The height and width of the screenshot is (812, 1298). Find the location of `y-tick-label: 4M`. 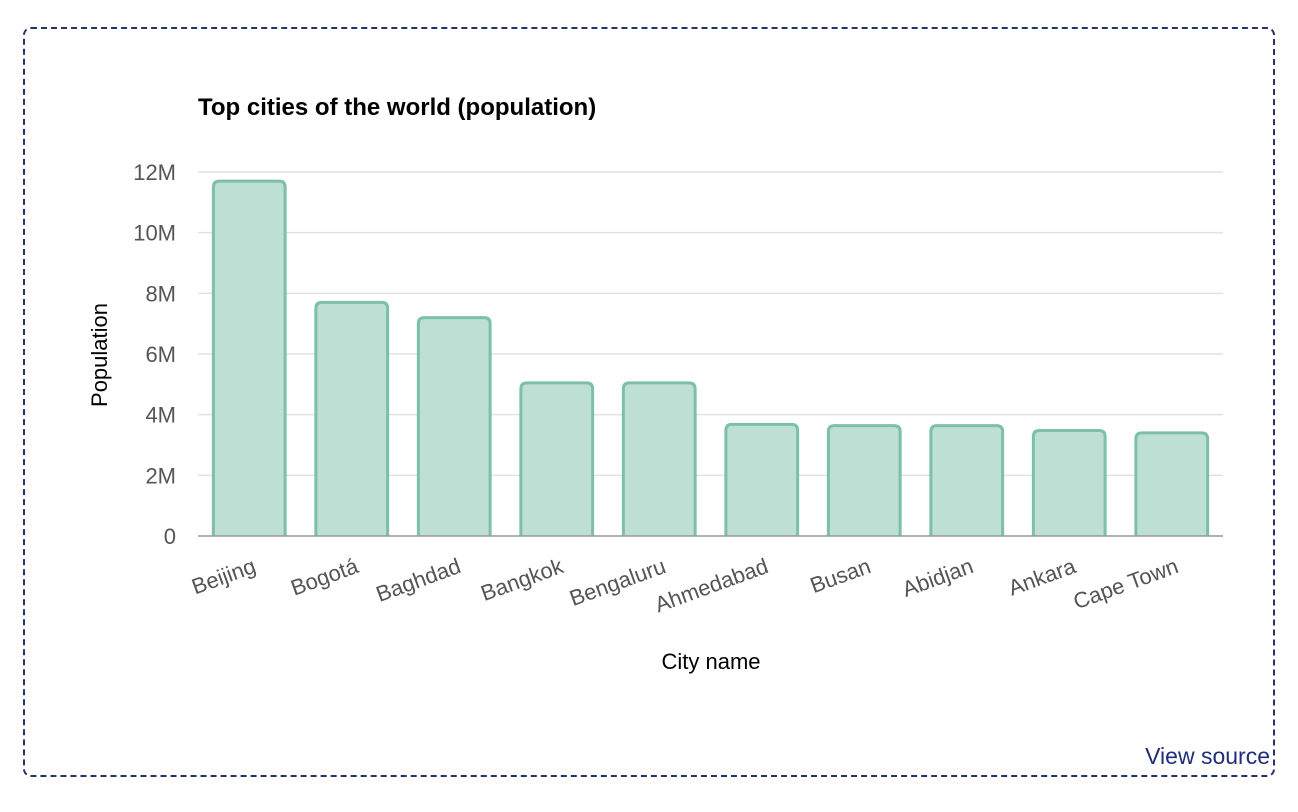

y-tick-label: 4M is located at coordinates (160, 415).